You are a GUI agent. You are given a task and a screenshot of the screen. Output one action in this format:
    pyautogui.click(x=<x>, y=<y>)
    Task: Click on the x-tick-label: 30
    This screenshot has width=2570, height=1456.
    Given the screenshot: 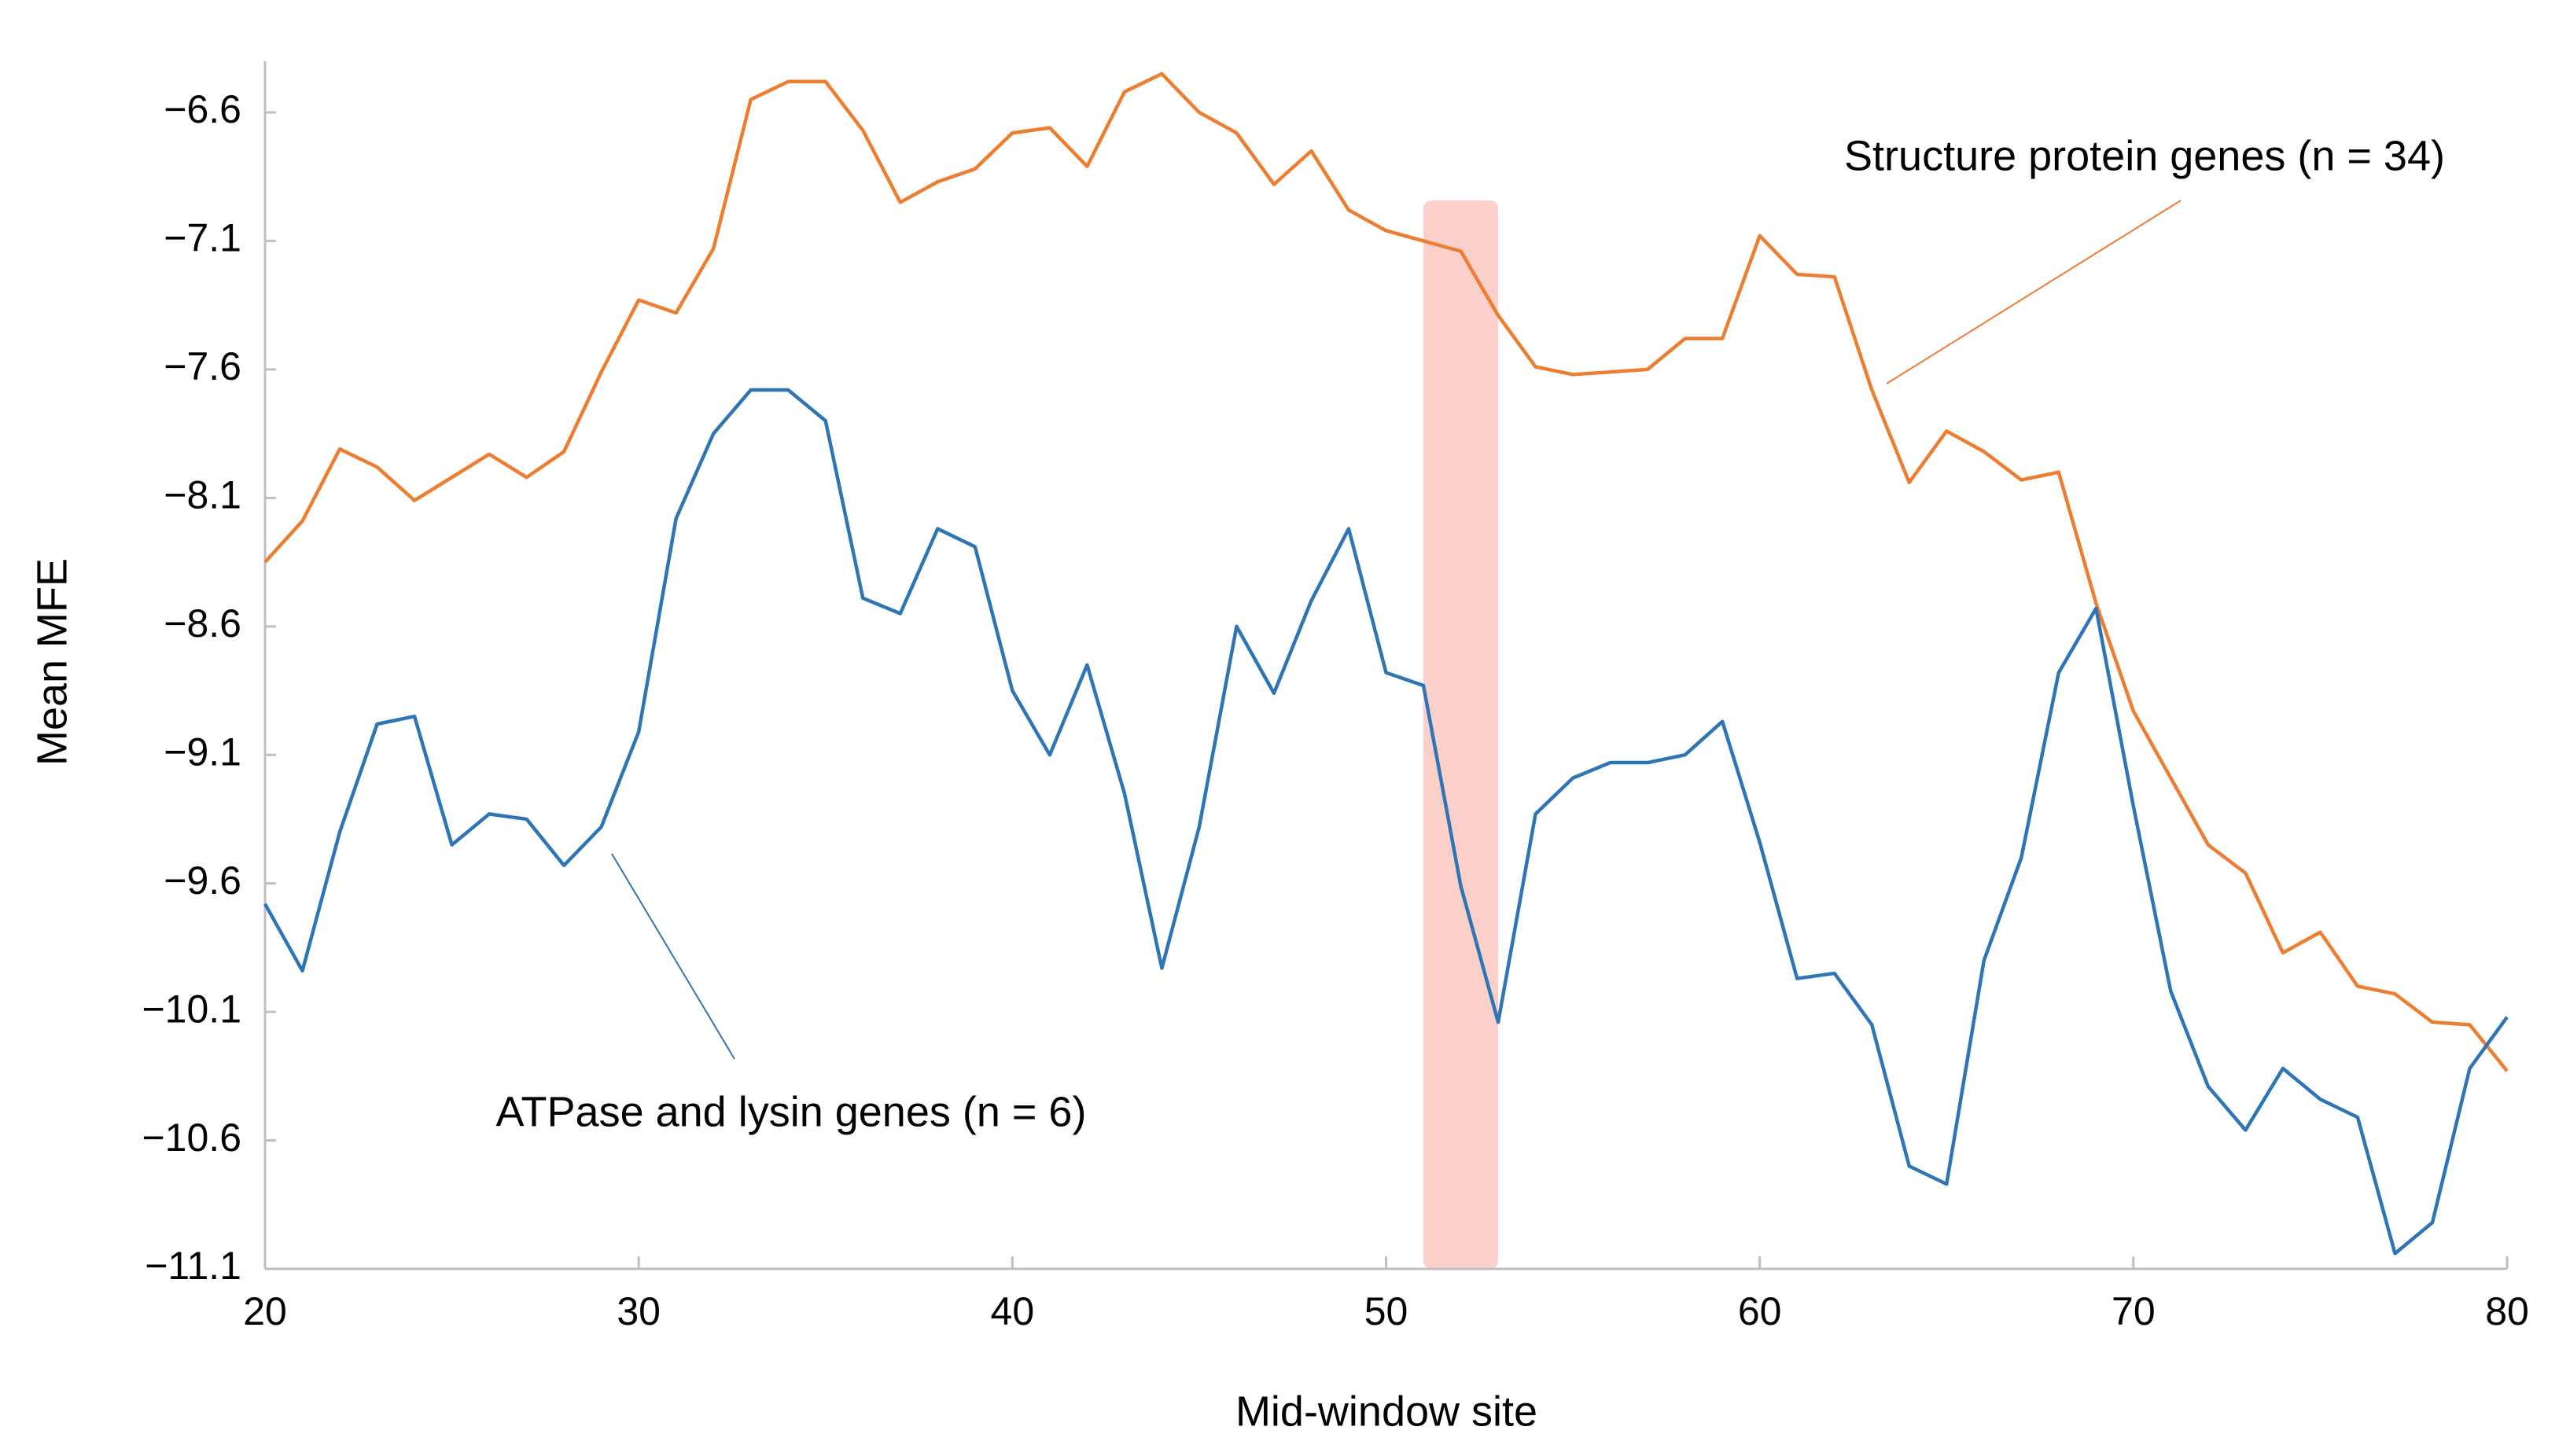 What is the action you would take?
    pyautogui.click(x=639, y=1311)
    